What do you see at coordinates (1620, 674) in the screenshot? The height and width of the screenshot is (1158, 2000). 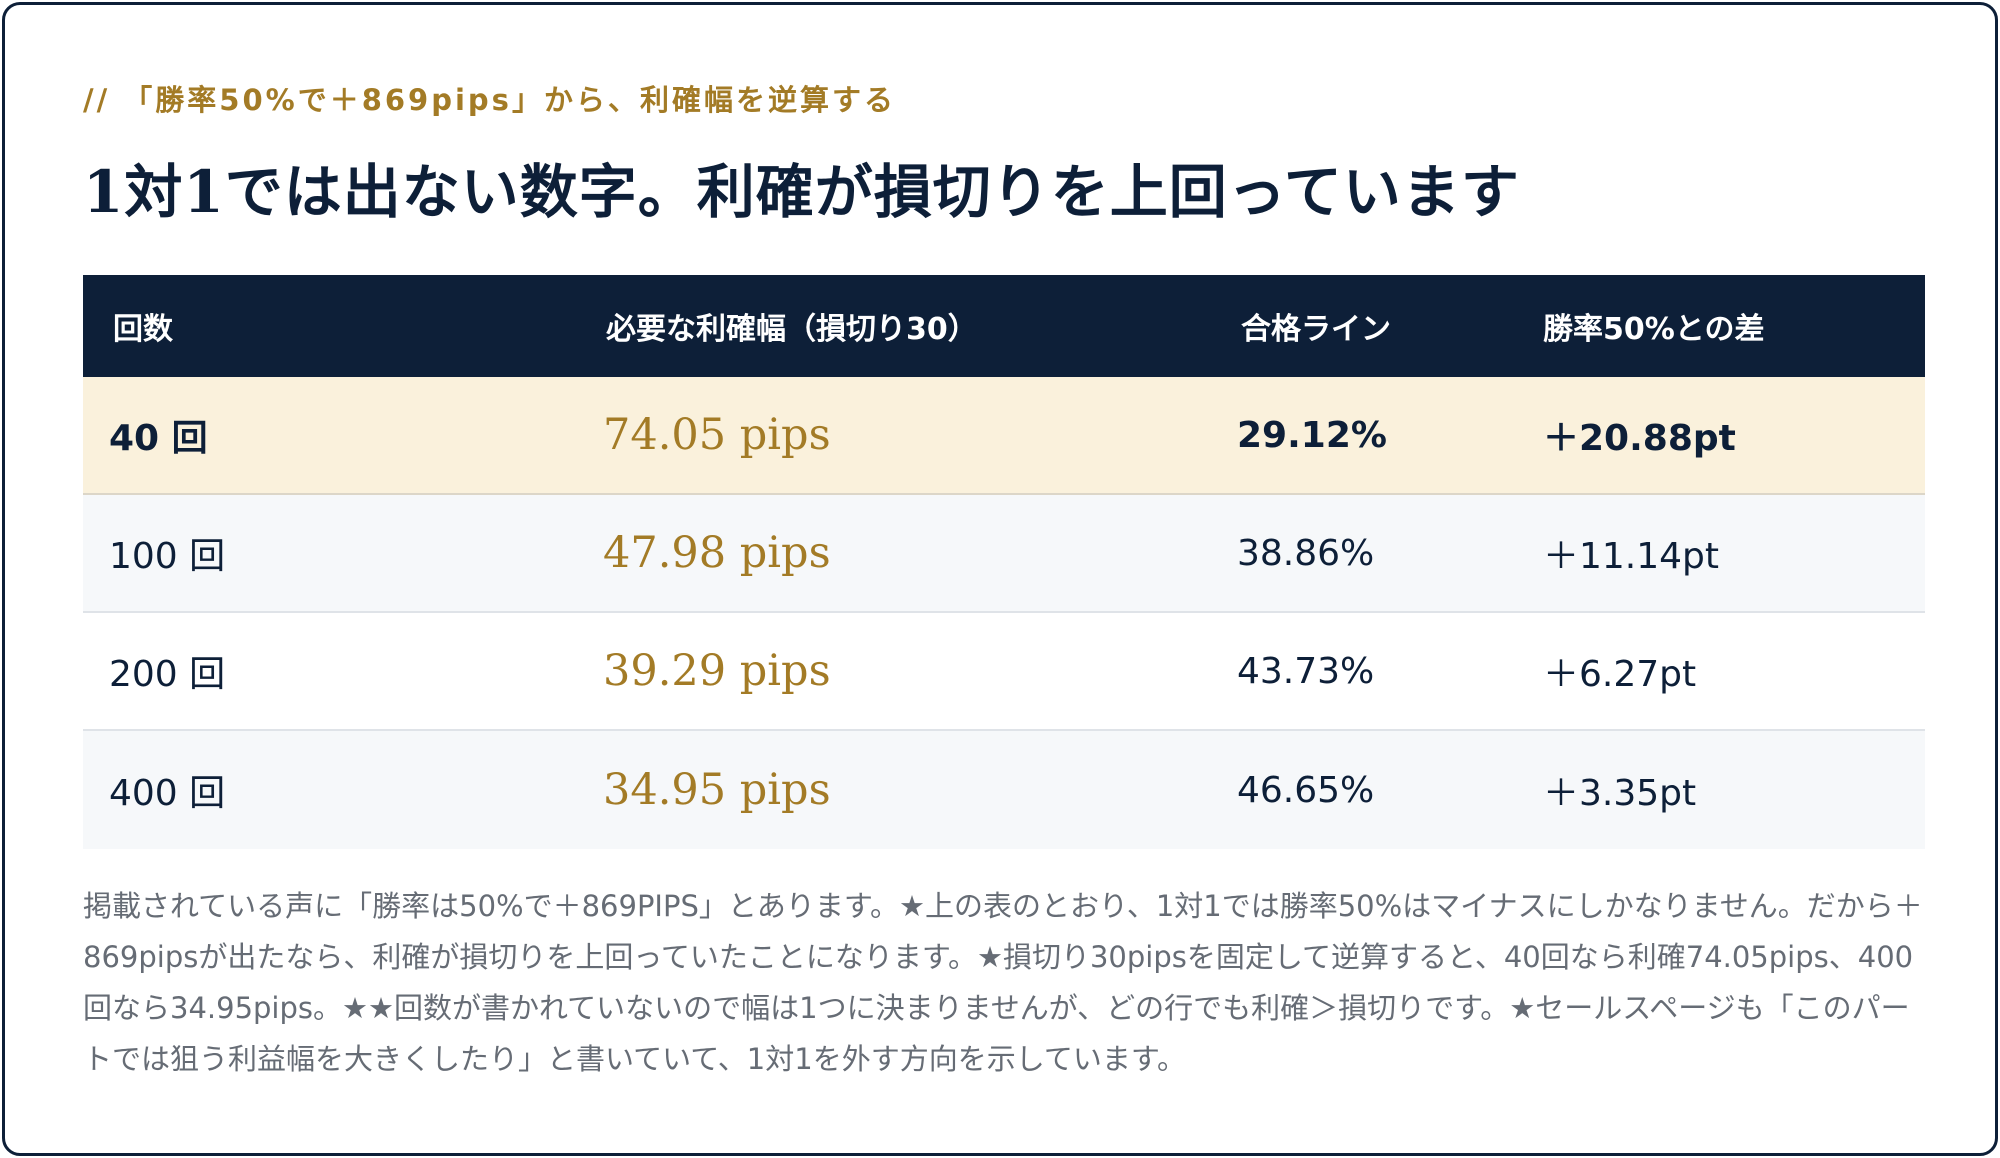 I see `cell-diff: ＋6.27pt` at bounding box center [1620, 674].